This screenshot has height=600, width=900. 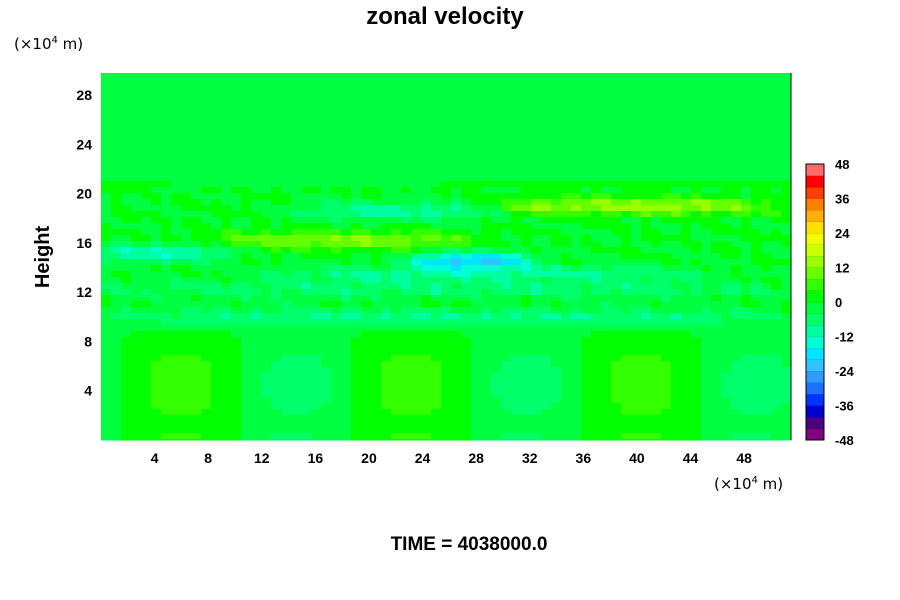 I want to click on colorbar-swatch, so click(x=815, y=400).